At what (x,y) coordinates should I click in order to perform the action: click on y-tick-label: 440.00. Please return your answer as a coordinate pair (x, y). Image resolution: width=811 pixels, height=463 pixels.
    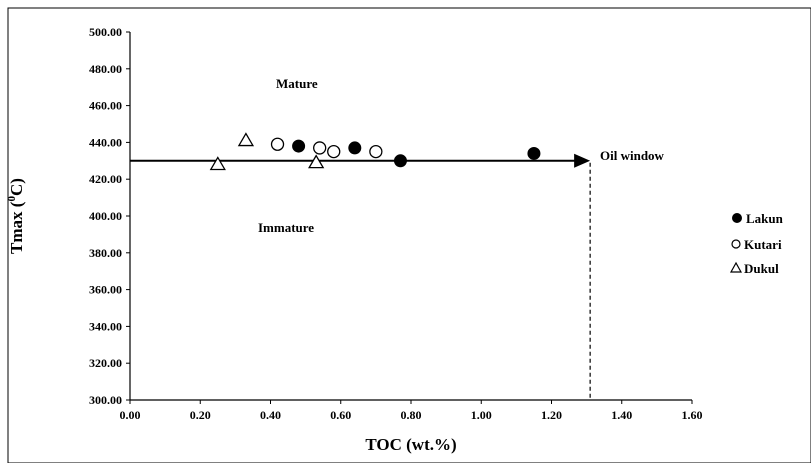
    Looking at the image, I should click on (105, 142).